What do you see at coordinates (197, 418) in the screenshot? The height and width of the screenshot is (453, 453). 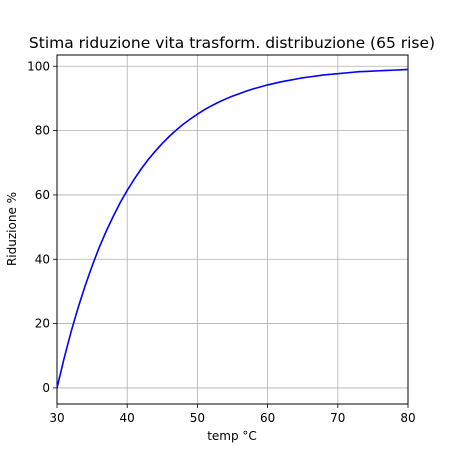 I see `x-tick-label-2: 50` at bounding box center [197, 418].